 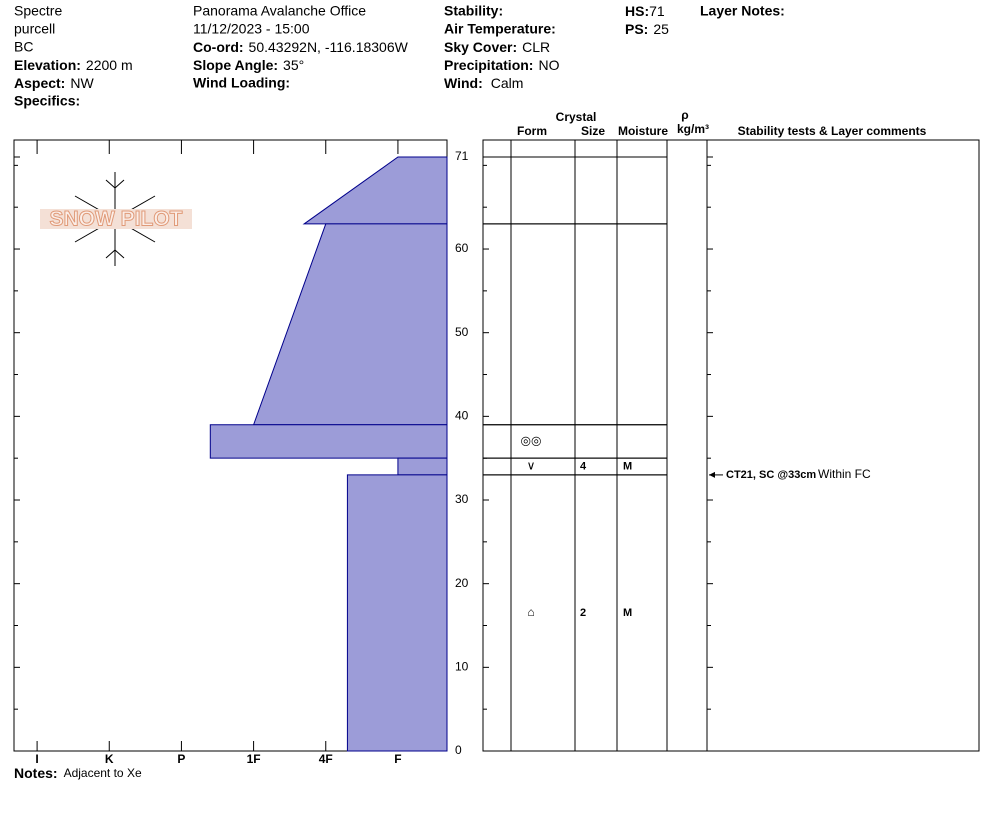 What do you see at coordinates (39, 83) in the screenshot?
I see `label: Aspect:` at bounding box center [39, 83].